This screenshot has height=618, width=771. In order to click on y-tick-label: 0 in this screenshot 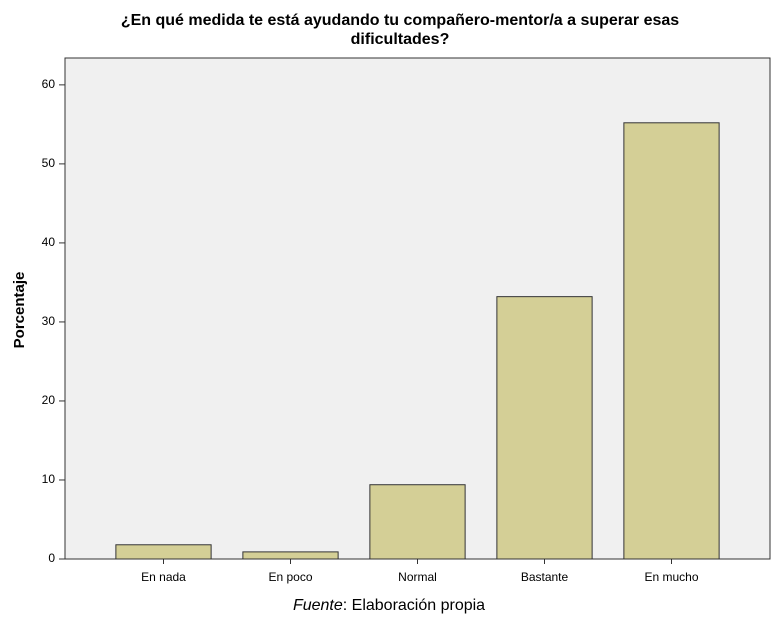, I will do `click(51, 558)`.